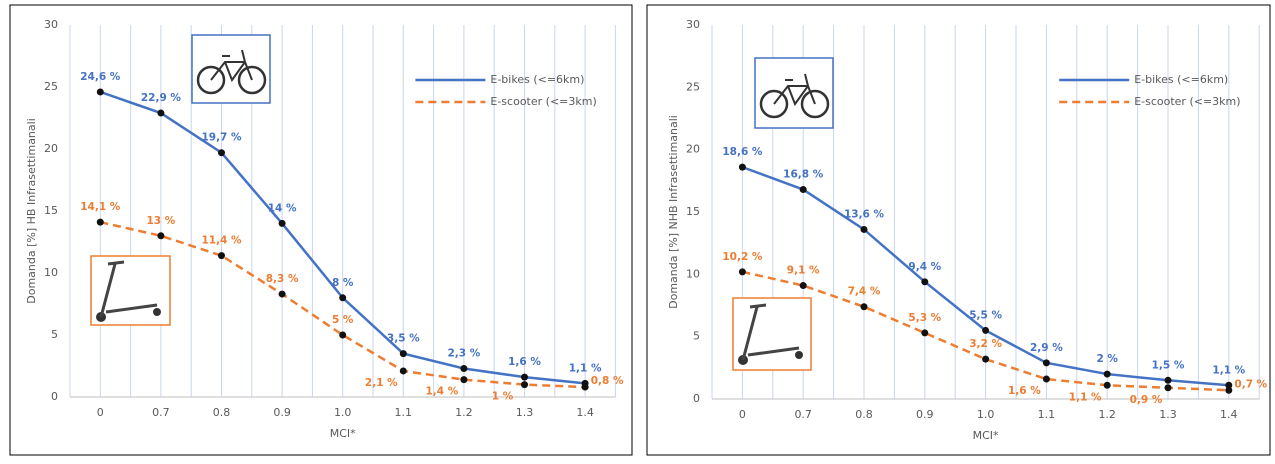 The height and width of the screenshot is (464, 1275). I want to click on value-label: 7,4 %, so click(864, 292).